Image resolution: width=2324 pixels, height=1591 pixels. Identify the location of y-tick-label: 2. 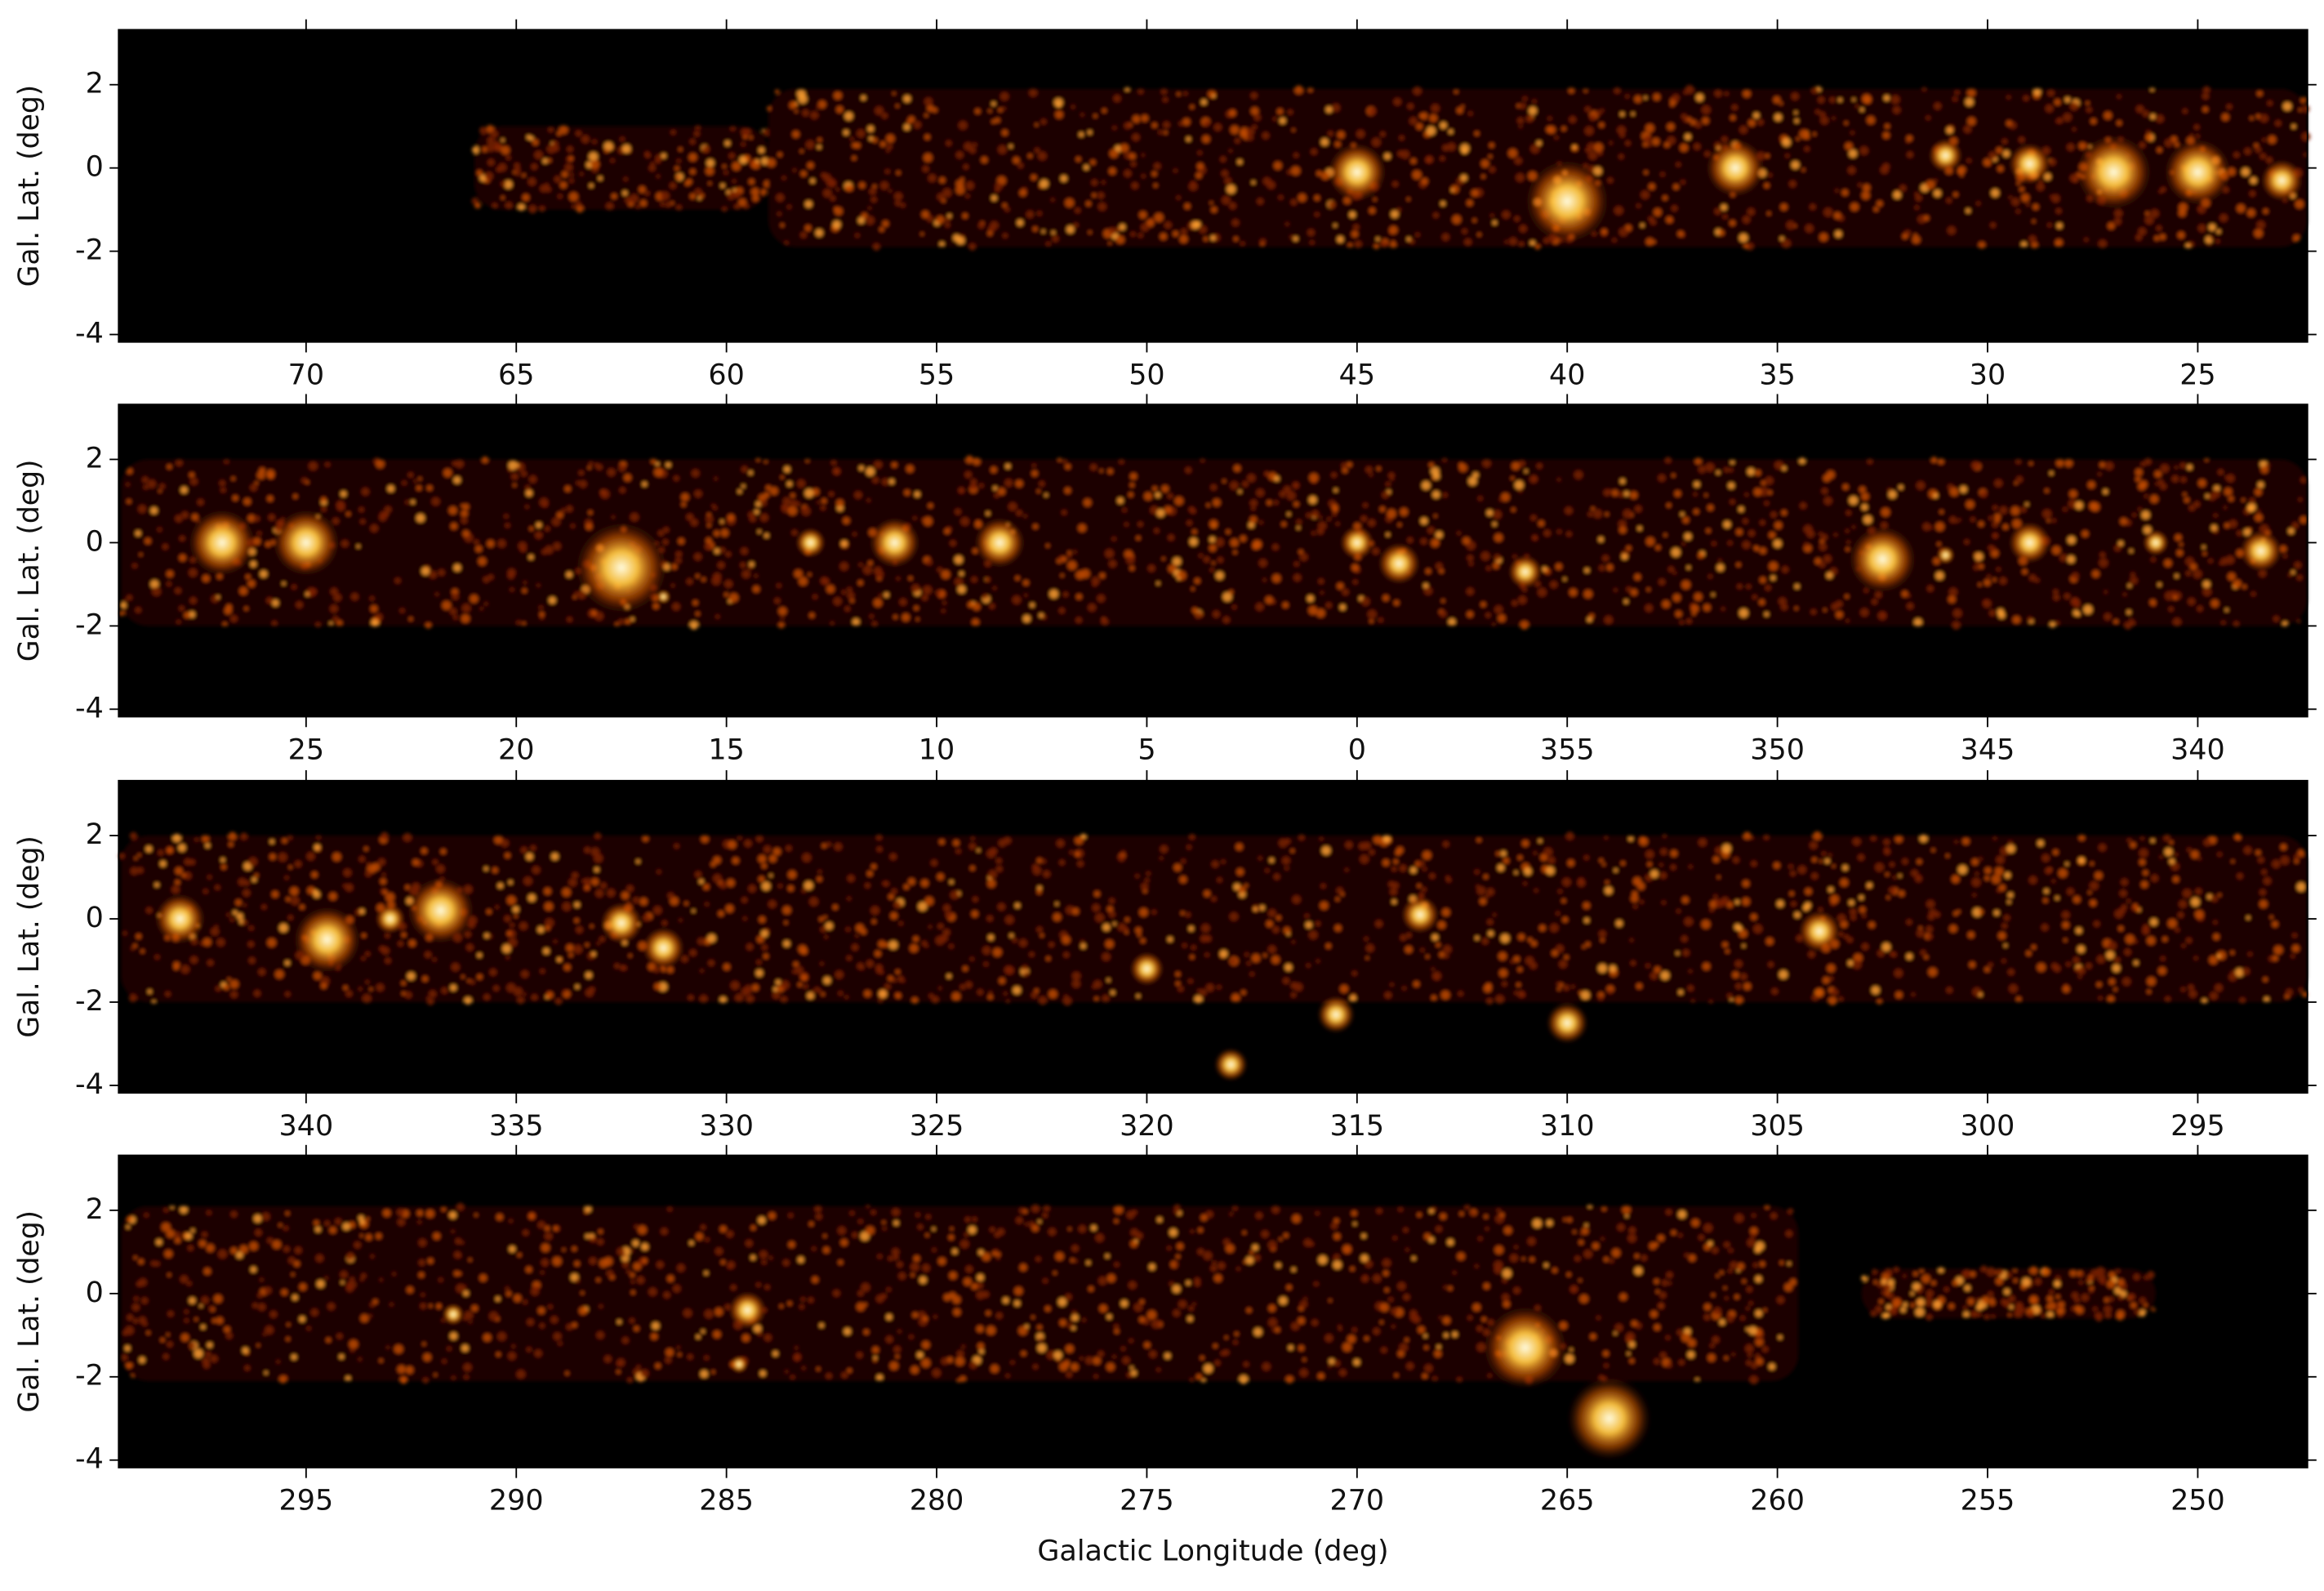
(95, 459).